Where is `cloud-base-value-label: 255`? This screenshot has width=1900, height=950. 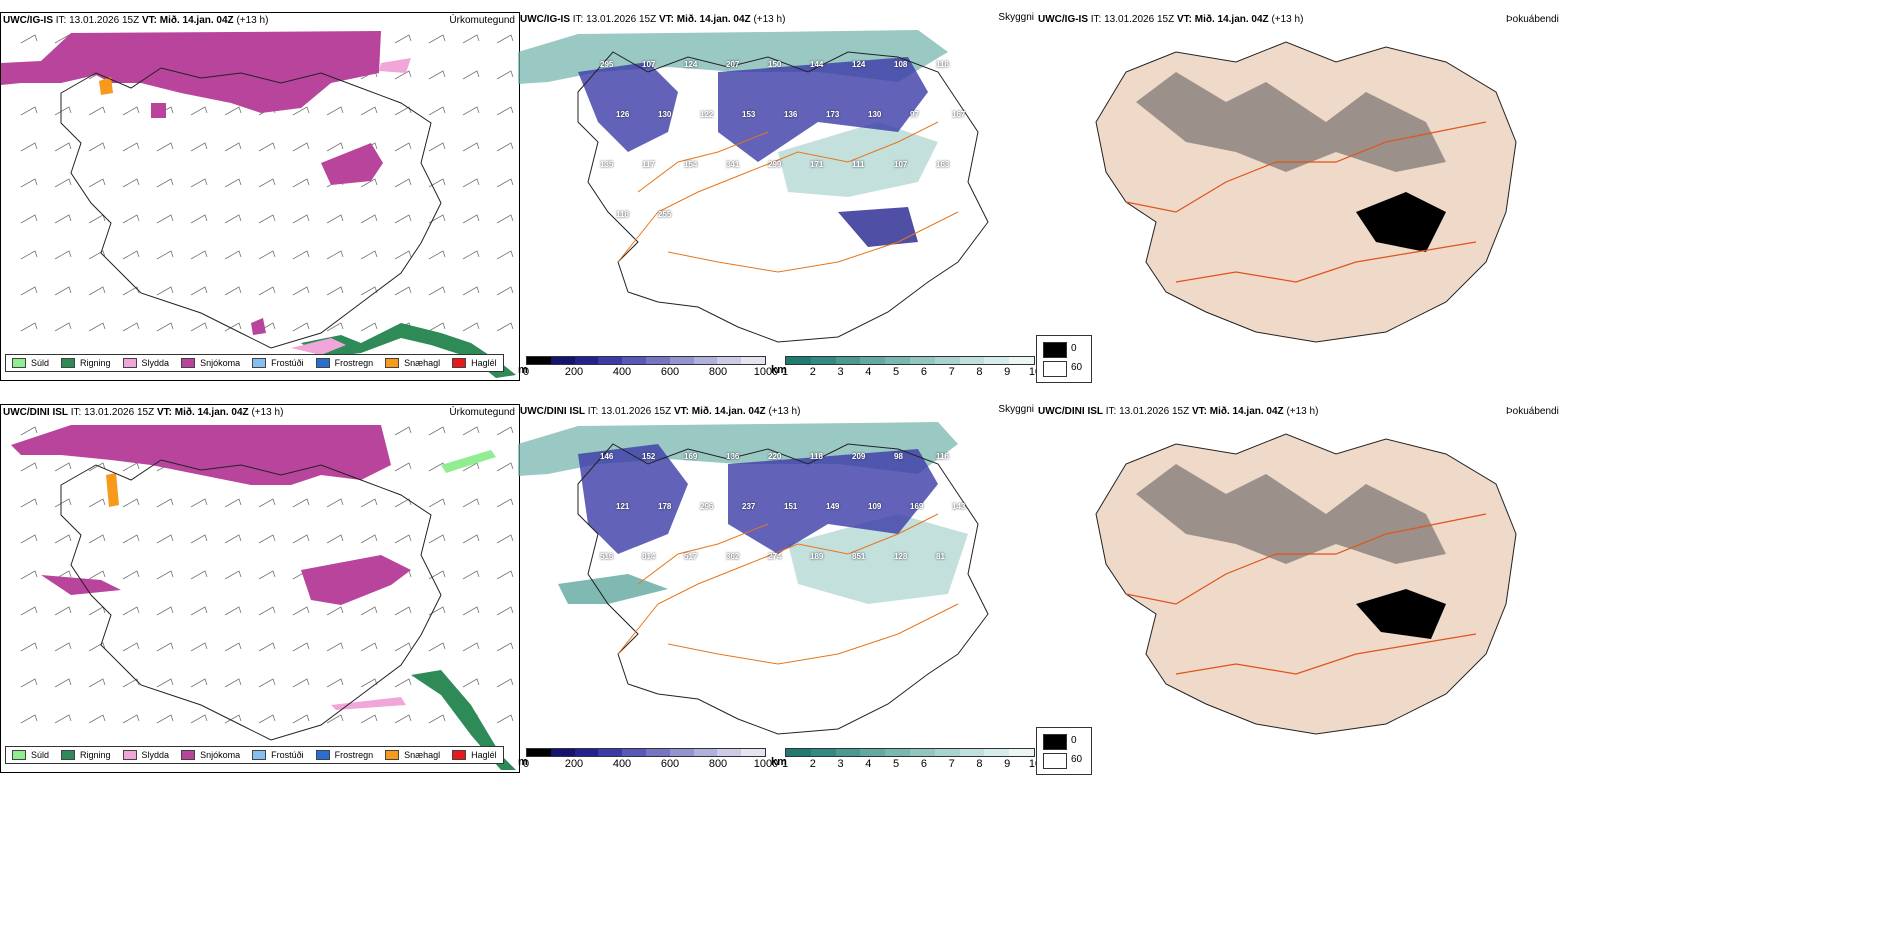
cloud-base-value-label: 255 is located at coordinates (665, 214).